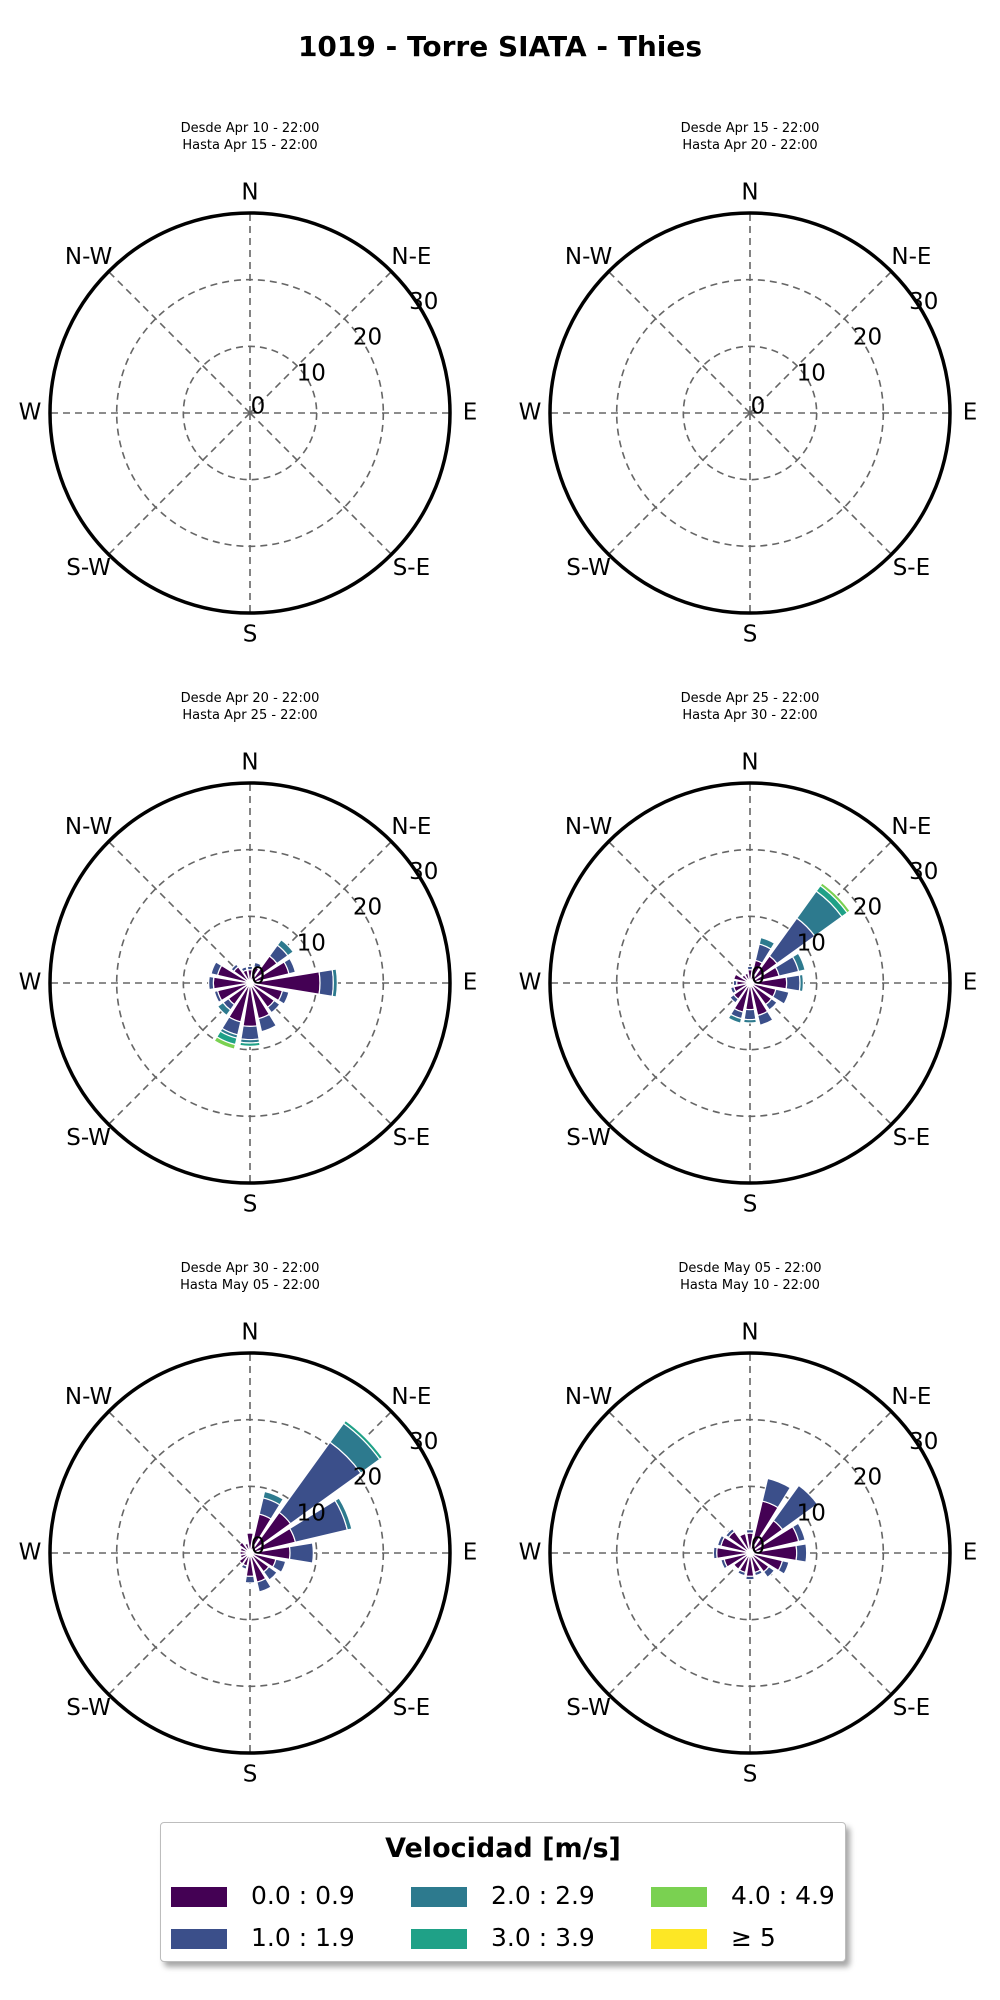 This screenshot has height=2000, width=1000. Describe the element at coordinates (250, 715) in the screenshot. I see `subtitle-hasta: Hasta Apr 25 - 22:00` at that location.